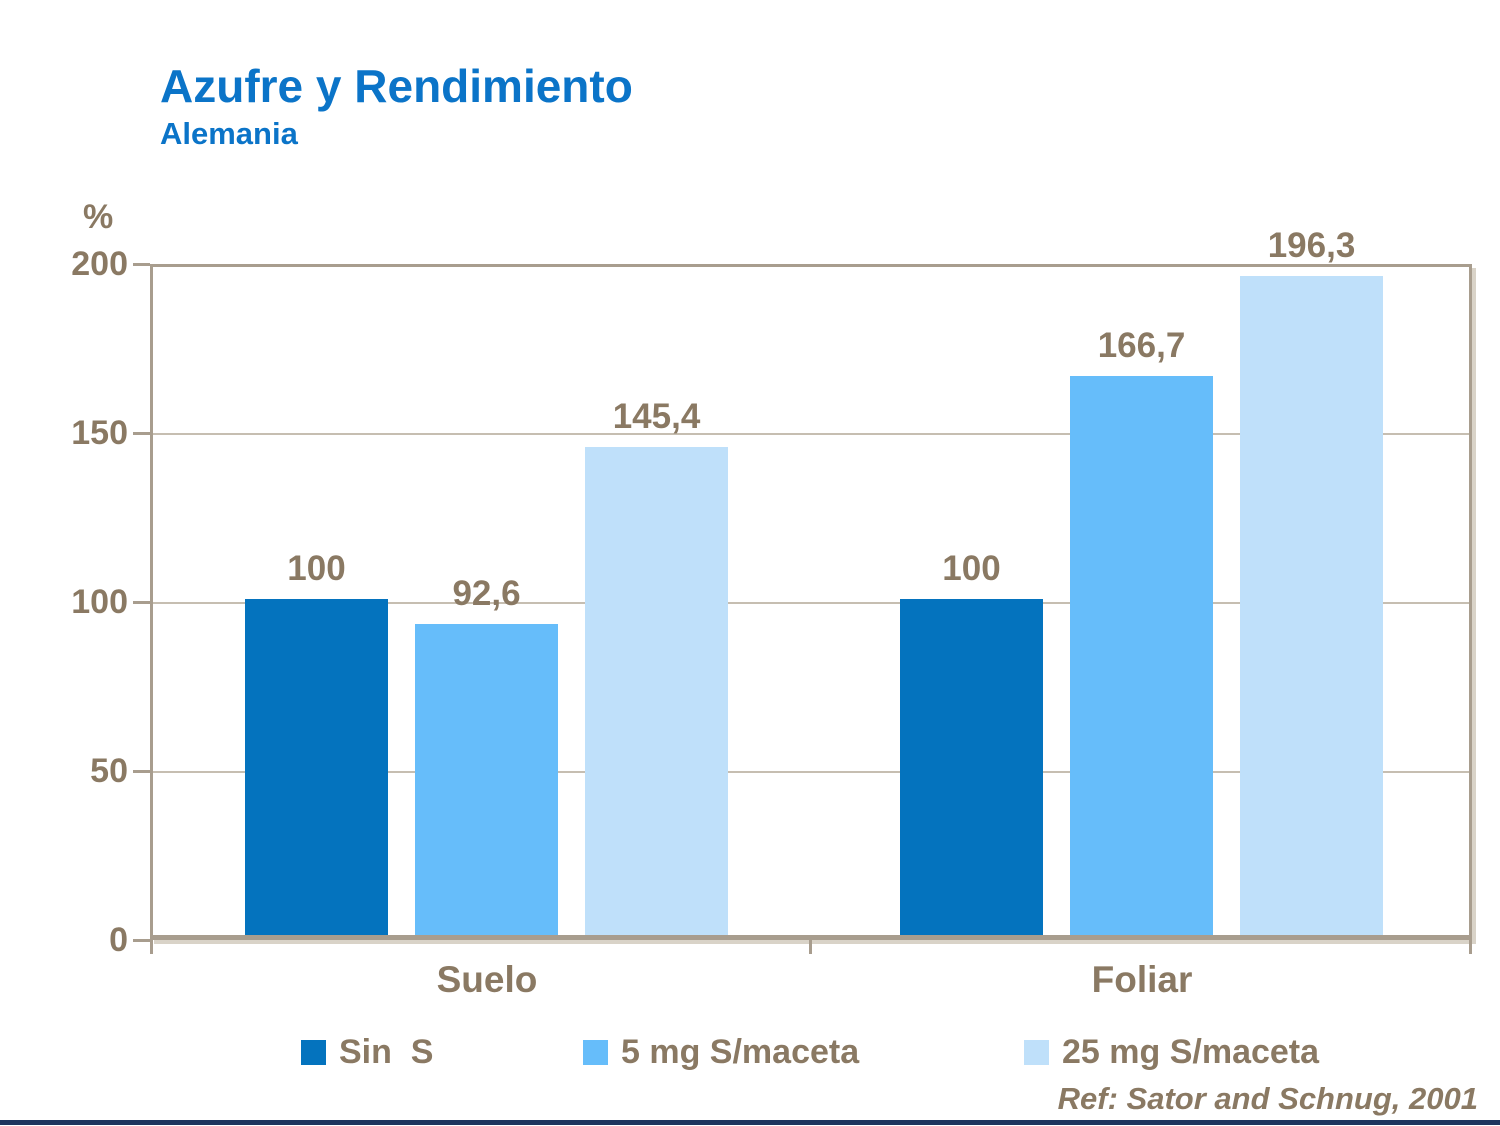 The height and width of the screenshot is (1126, 1500). What do you see at coordinates (99, 264) in the screenshot?
I see `y-tick-label-200: 200` at bounding box center [99, 264].